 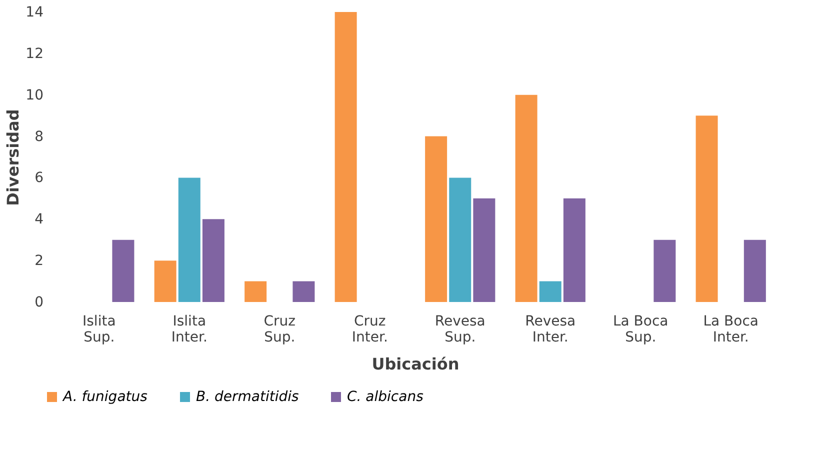 What do you see at coordinates (189, 330) in the screenshot?
I see `x-tick-label: Islita Inter.` at bounding box center [189, 330].